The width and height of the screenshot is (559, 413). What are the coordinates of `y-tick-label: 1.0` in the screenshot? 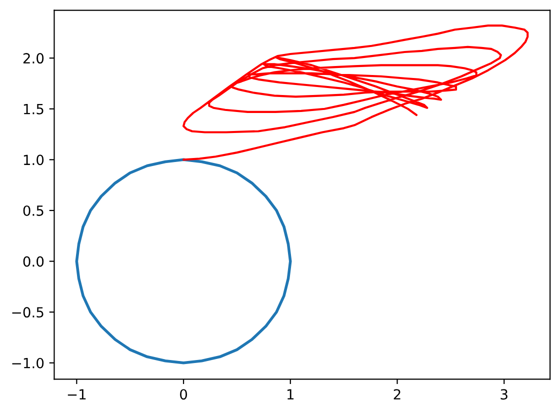 It's located at (34, 160).